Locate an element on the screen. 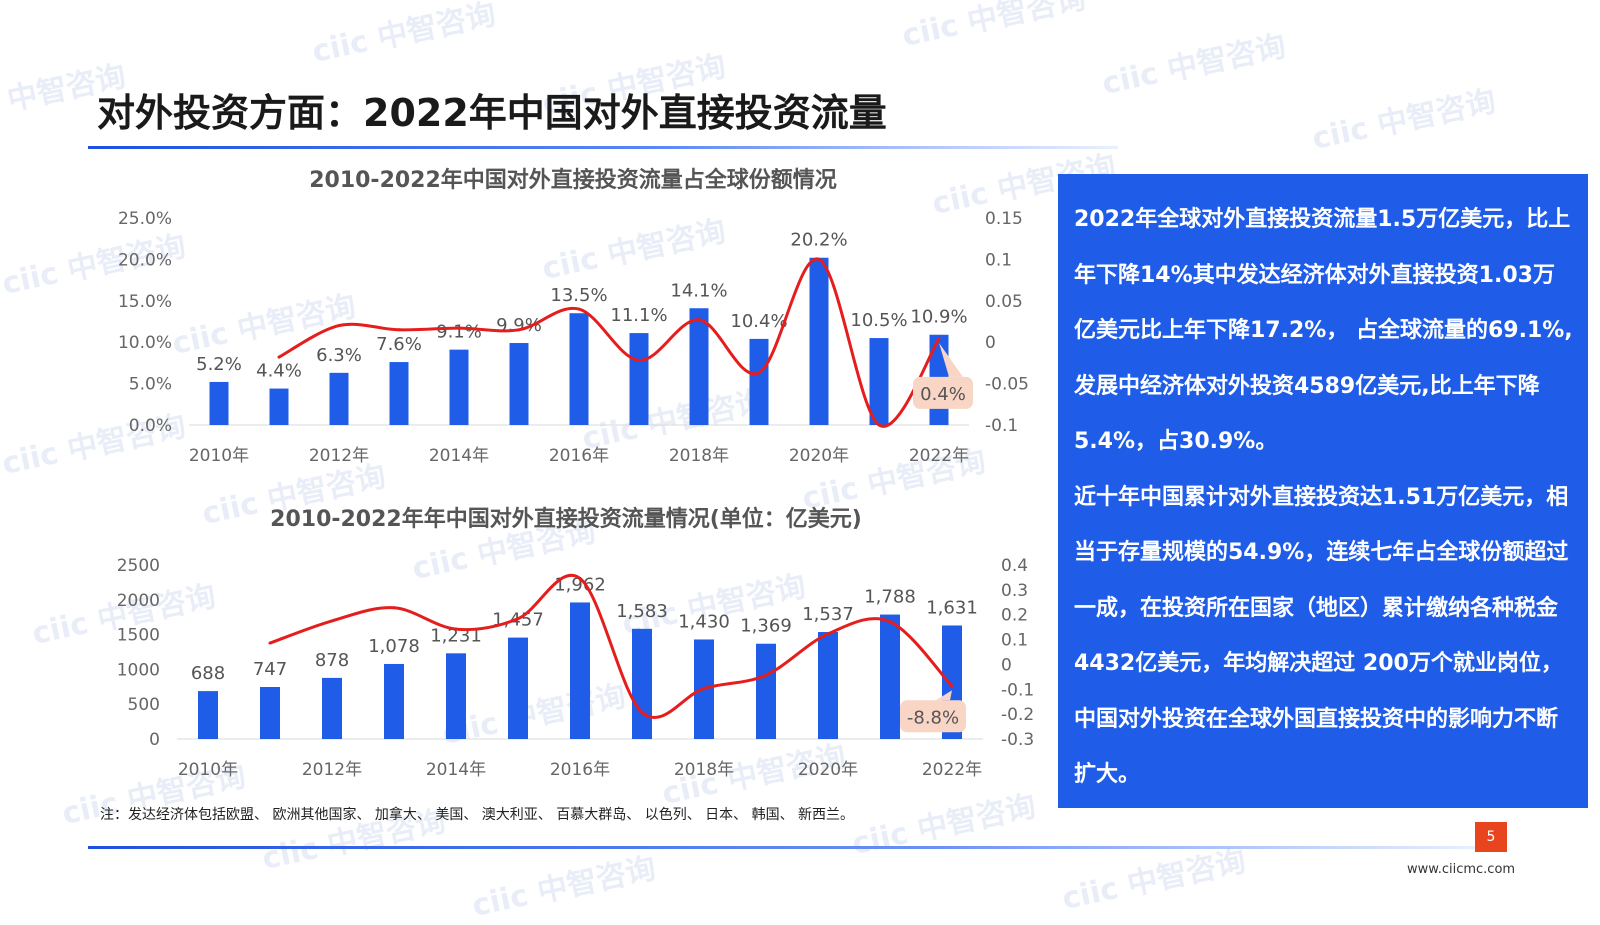  title-underline is located at coordinates (603, 147).